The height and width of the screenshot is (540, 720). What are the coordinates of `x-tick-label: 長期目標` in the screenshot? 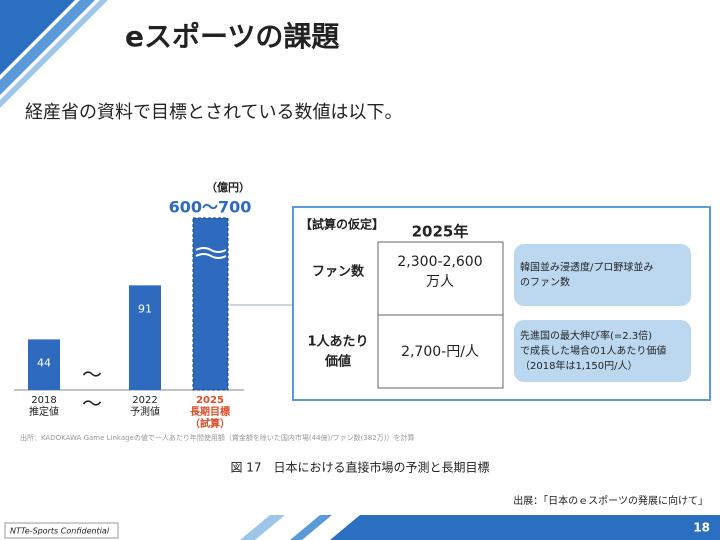 It's located at (210, 411).